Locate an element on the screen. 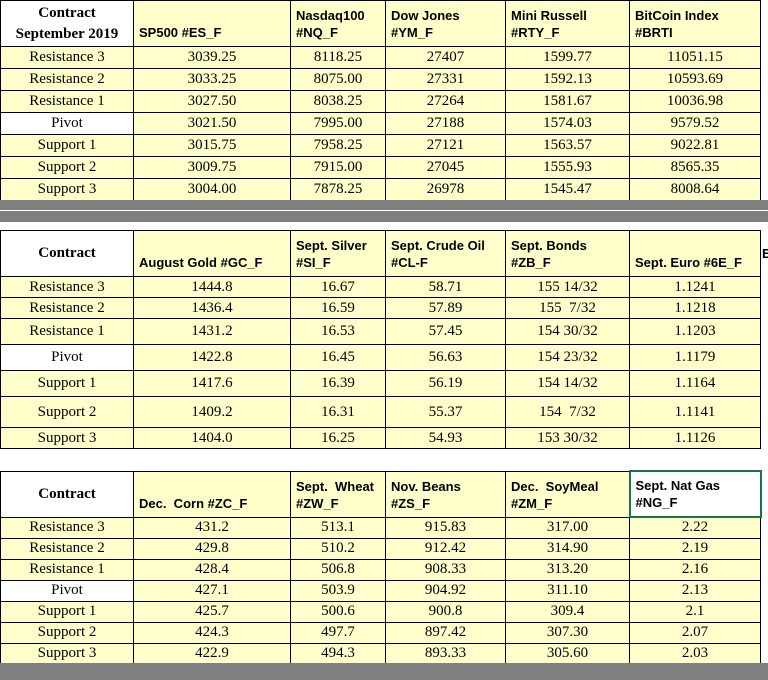 The image size is (768, 680). value-cell: 2.22 is located at coordinates (695, 527).